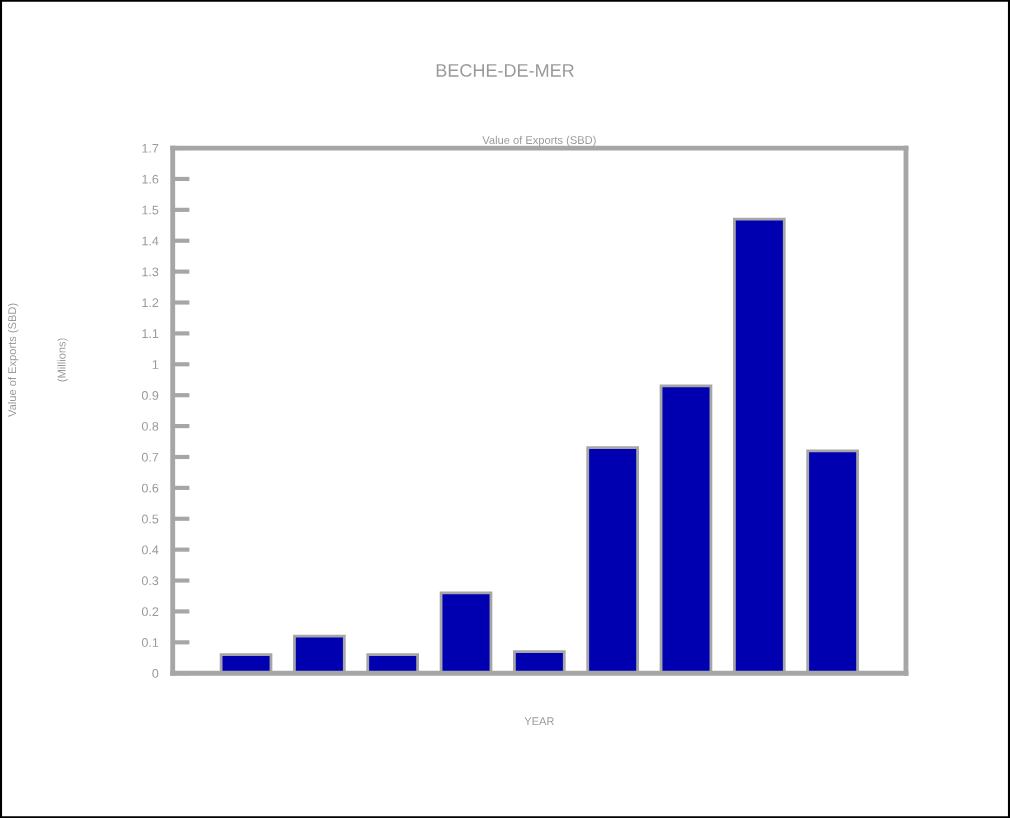 The width and height of the screenshot is (1010, 818). Describe the element at coordinates (150, 519) in the screenshot. I see `y-tick-label: 0.5` at that location.